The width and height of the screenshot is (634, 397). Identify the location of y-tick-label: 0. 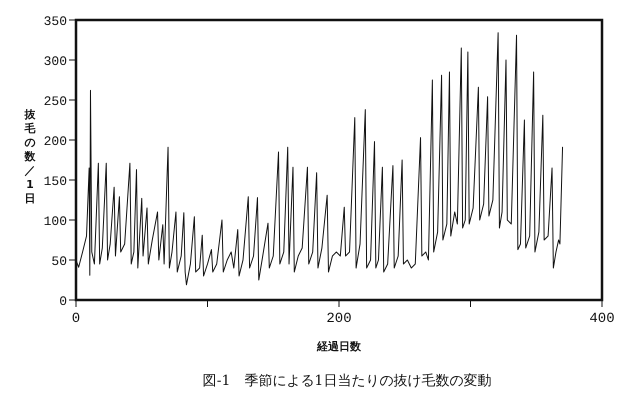
(63, 301).